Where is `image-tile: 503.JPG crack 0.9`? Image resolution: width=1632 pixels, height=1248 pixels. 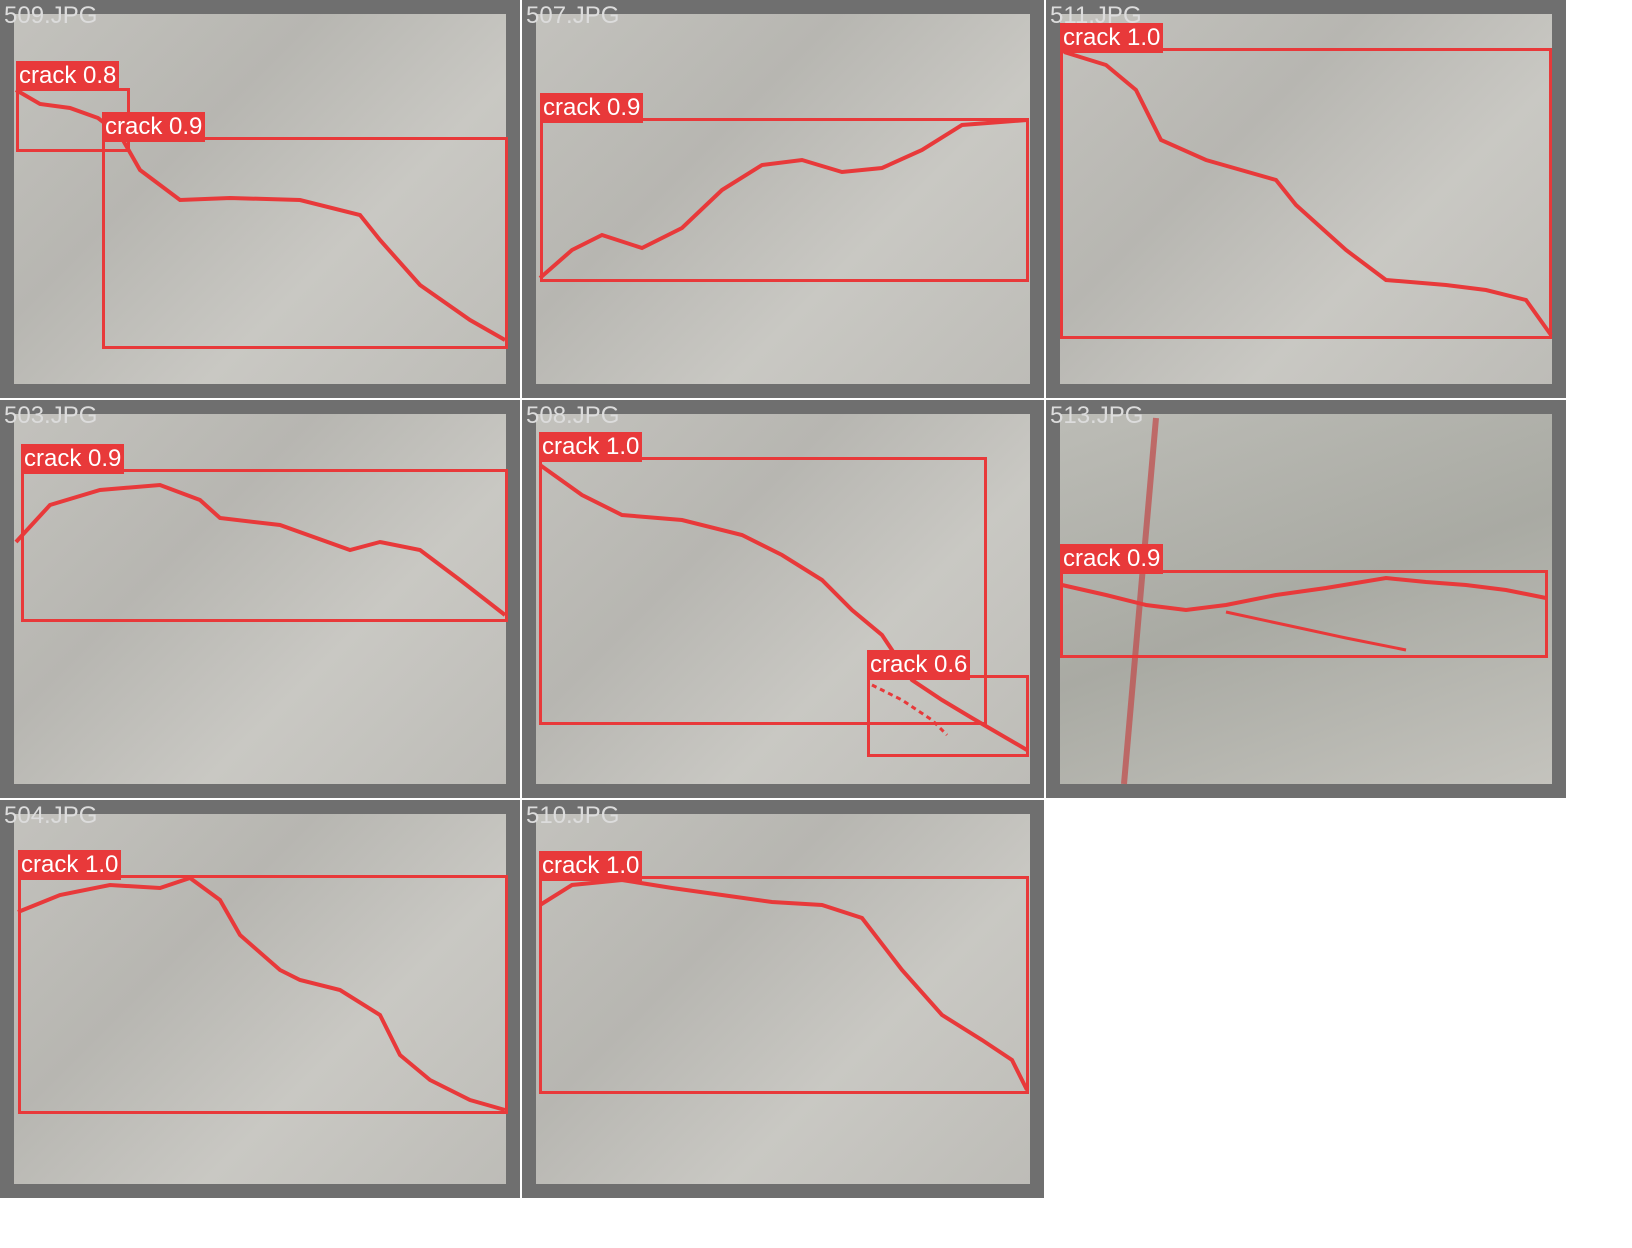
image-tile: 503.JPG crack 0.9 is located at coordinates (260, 599).